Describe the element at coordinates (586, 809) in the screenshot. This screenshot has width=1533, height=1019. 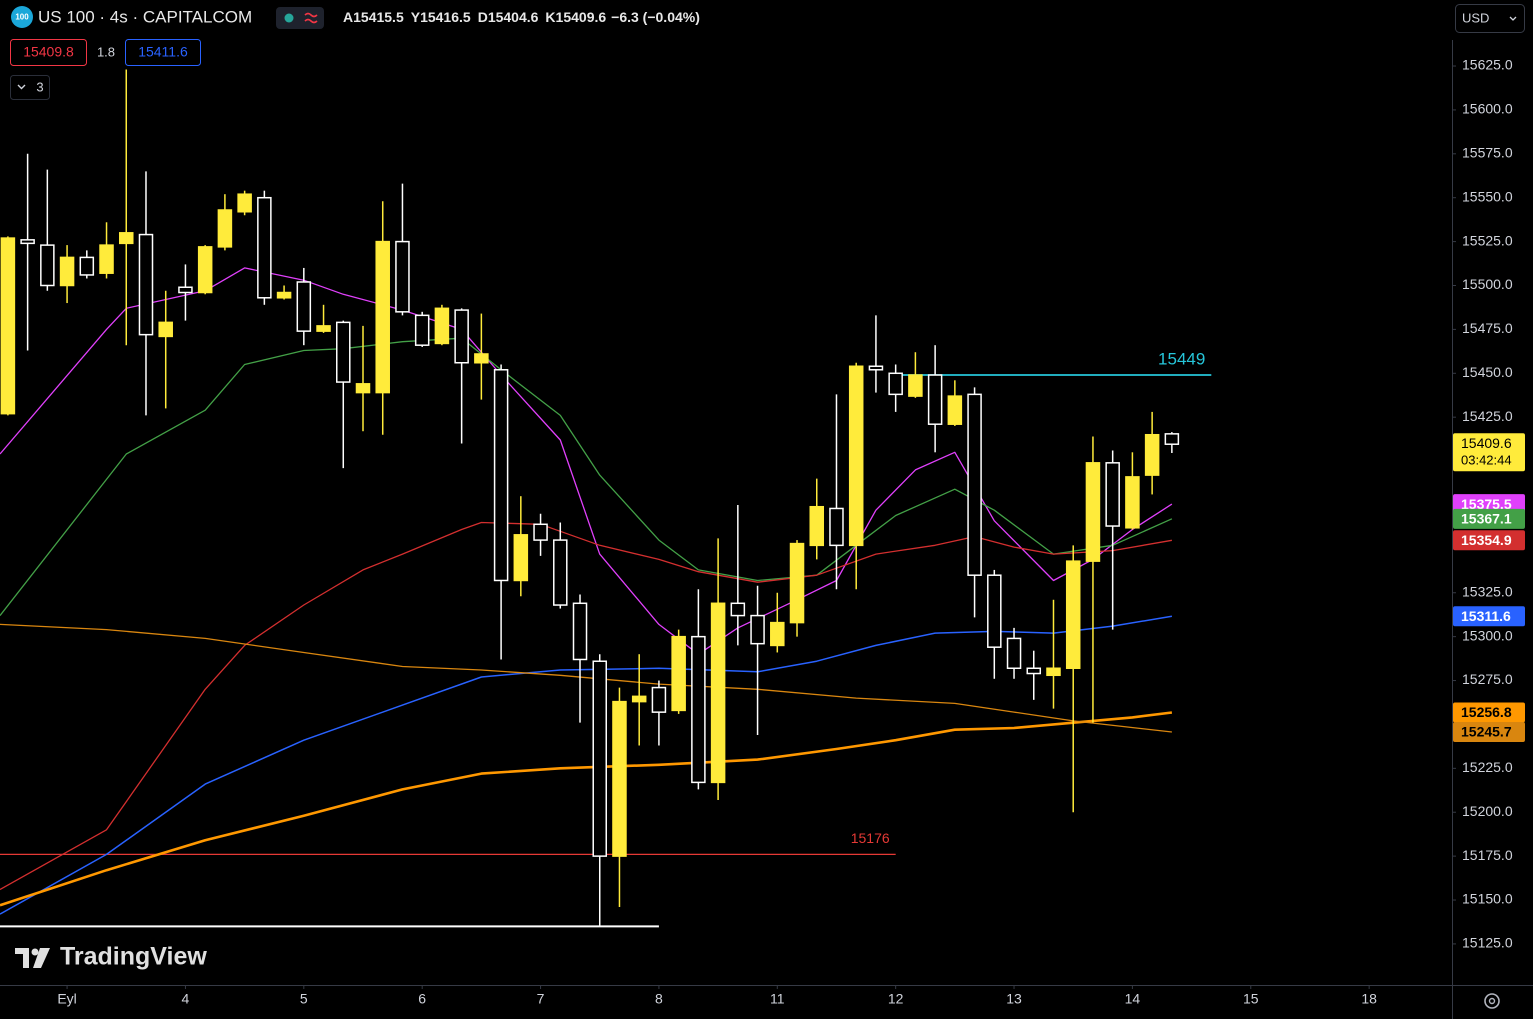
I see `ma-line` at that location.